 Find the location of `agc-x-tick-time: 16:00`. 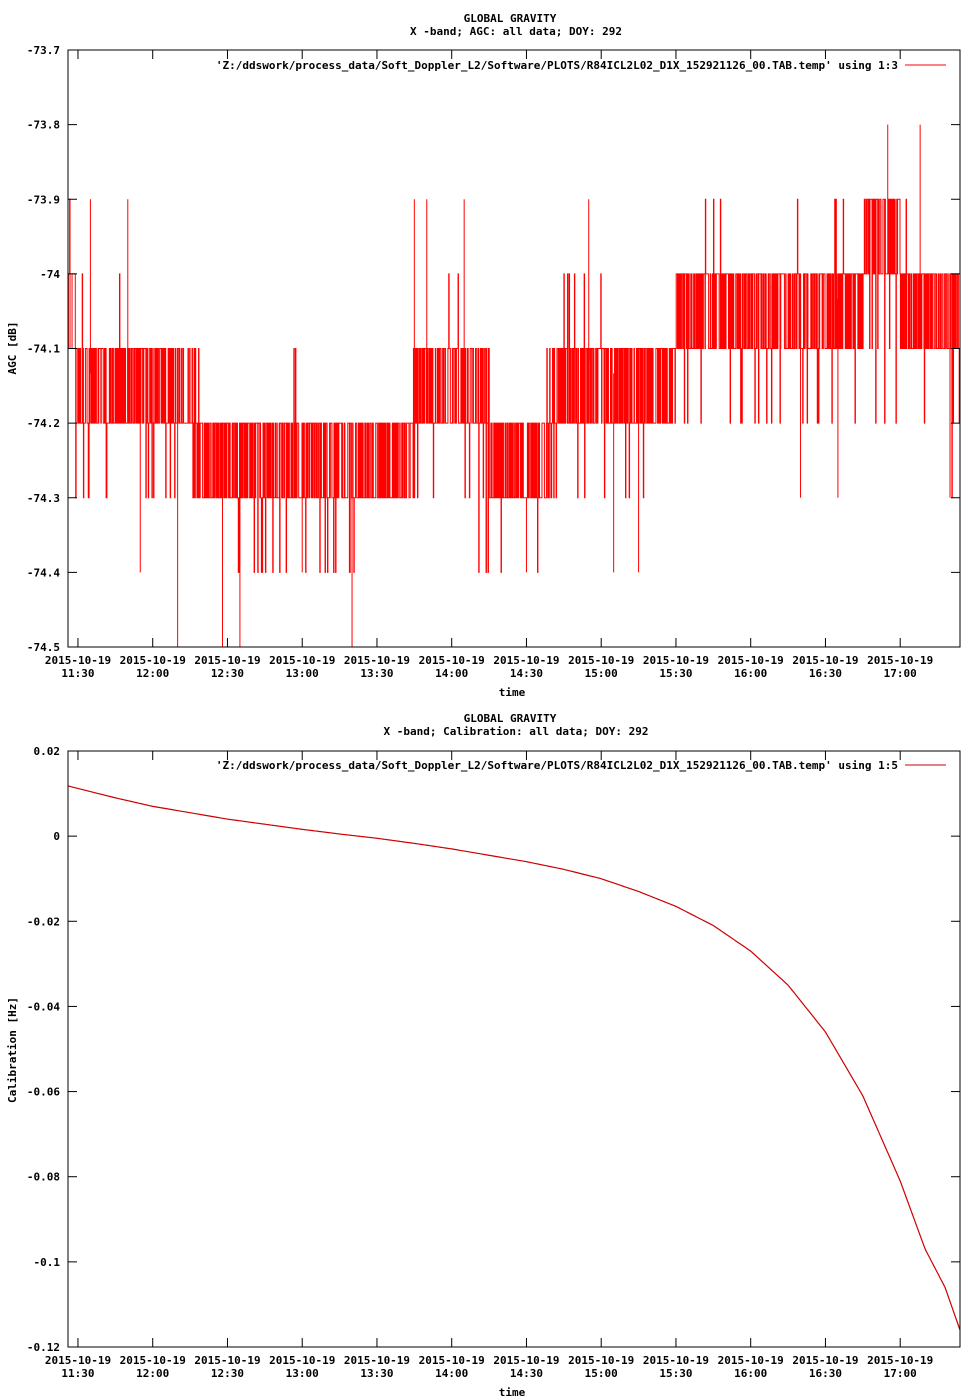

agc-x-tick-time: 16:00 is located at coordinates (750, 673).